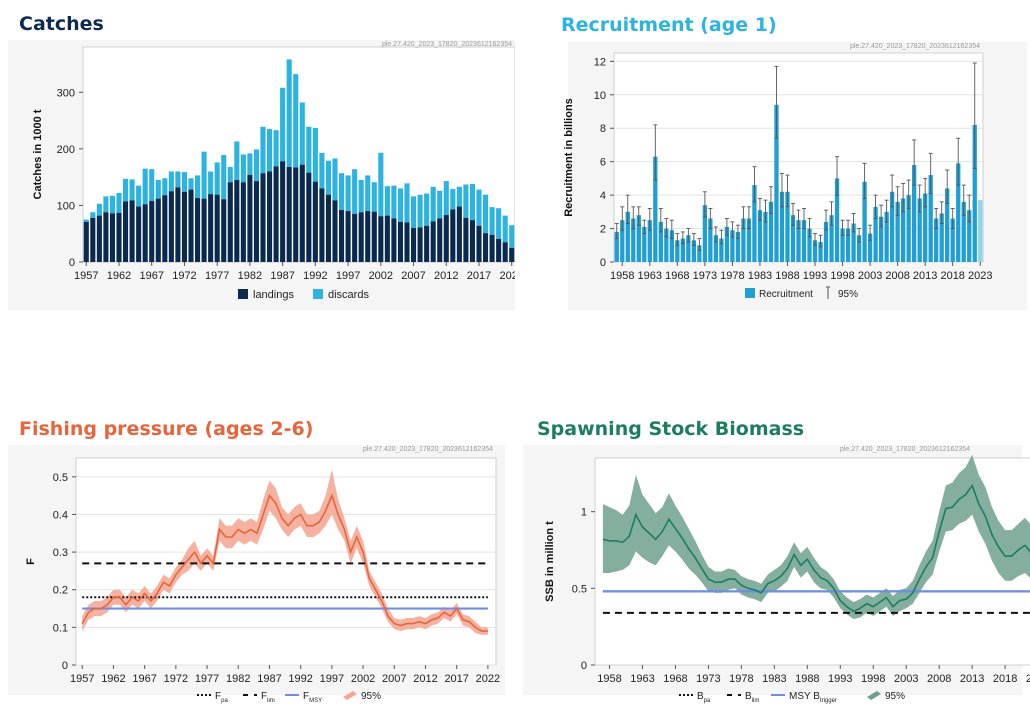  What do you see at coordinates (741, 679) in the screenshot?
I see `x-tick-label: 1978` at bounding box center [741, 679].